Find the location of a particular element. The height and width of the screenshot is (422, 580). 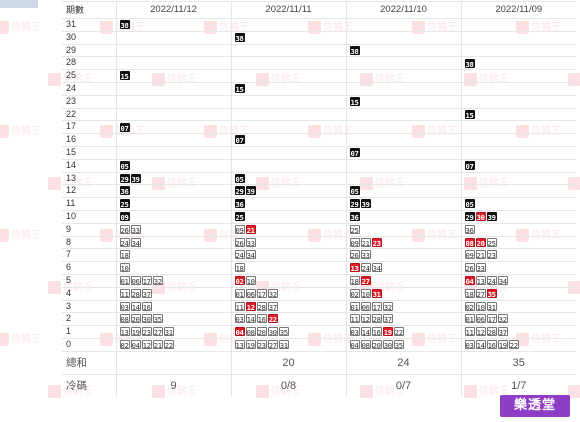

hot-number: 05 is located at coordinates (354, 191).